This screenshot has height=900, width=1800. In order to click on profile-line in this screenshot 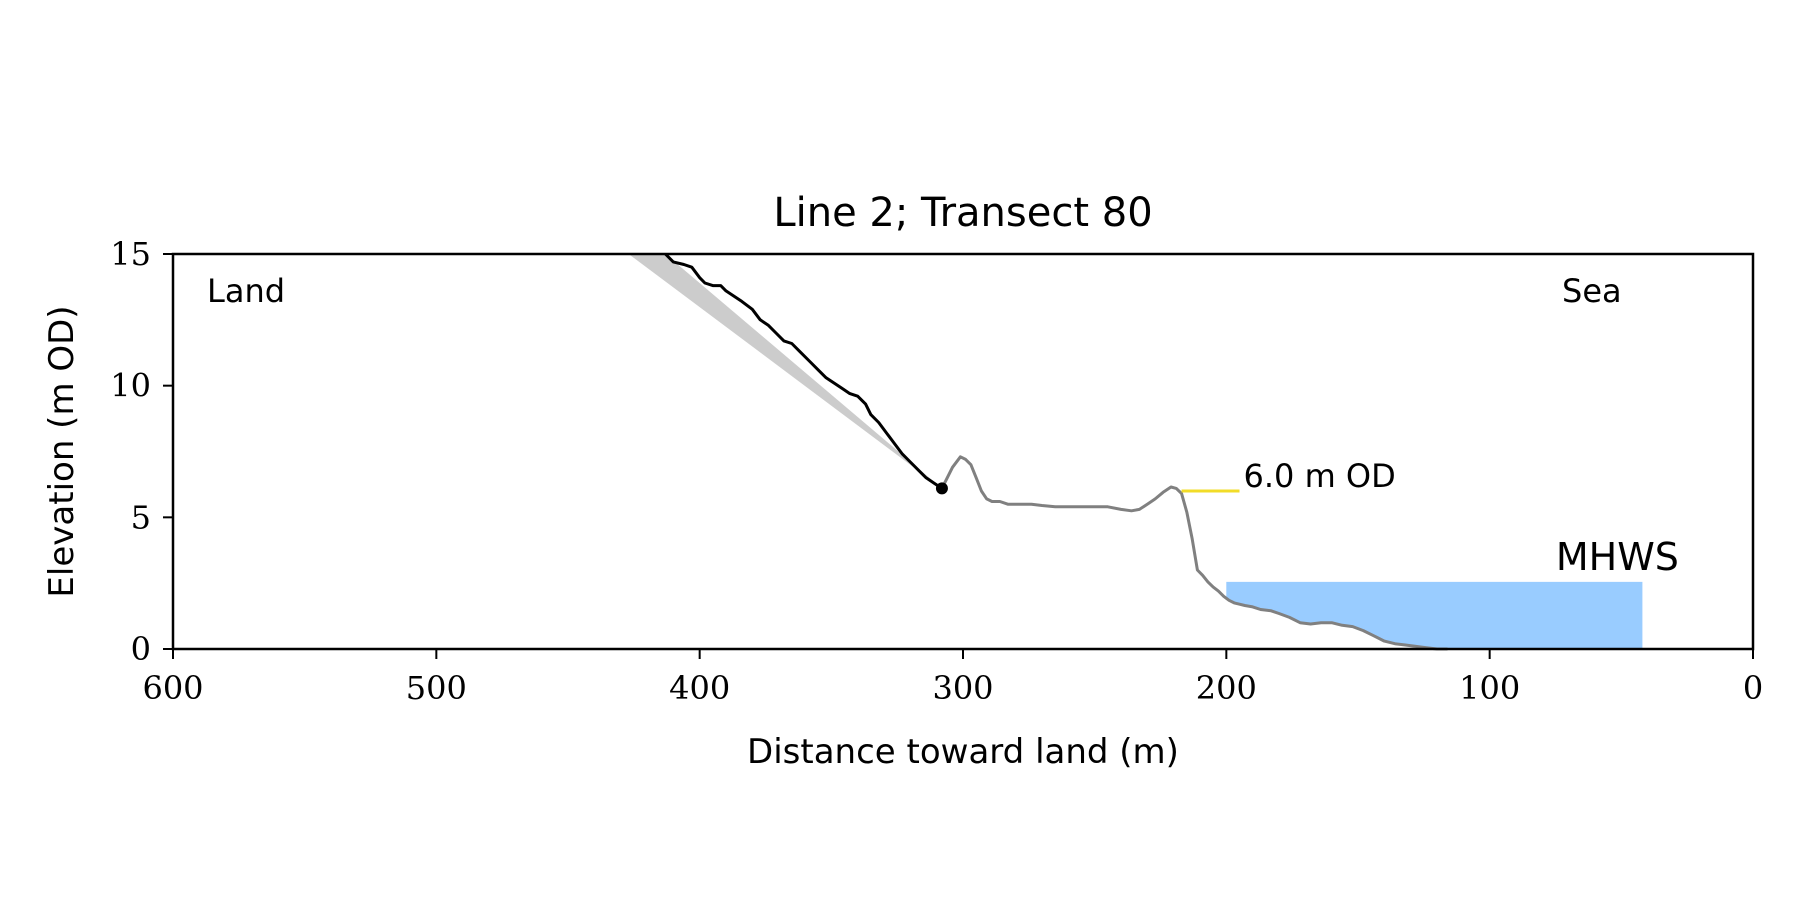, I will do `click(1194, 553)`.